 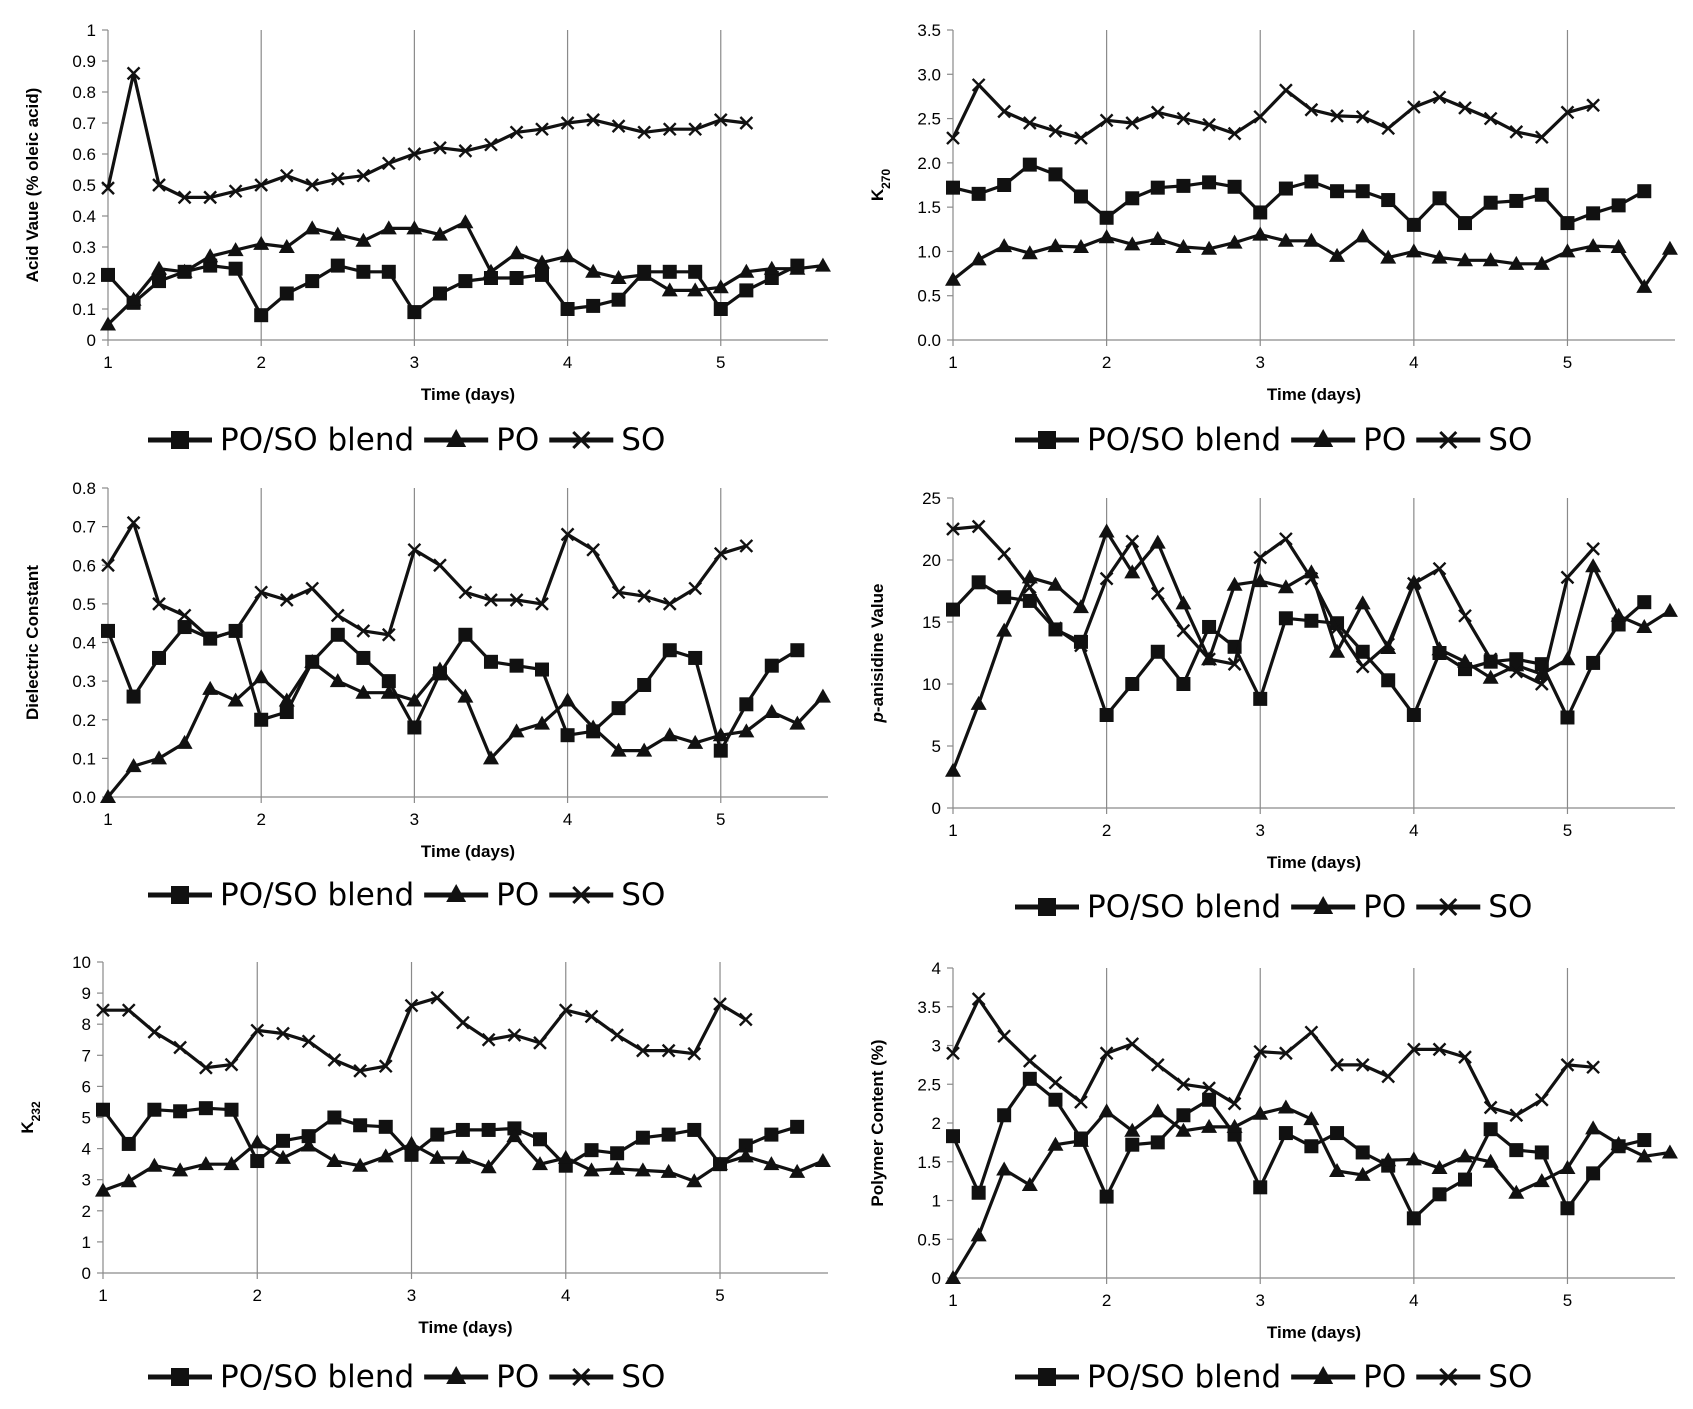 I want to click on legend-label: SO, so click(x=1510, y=1377).